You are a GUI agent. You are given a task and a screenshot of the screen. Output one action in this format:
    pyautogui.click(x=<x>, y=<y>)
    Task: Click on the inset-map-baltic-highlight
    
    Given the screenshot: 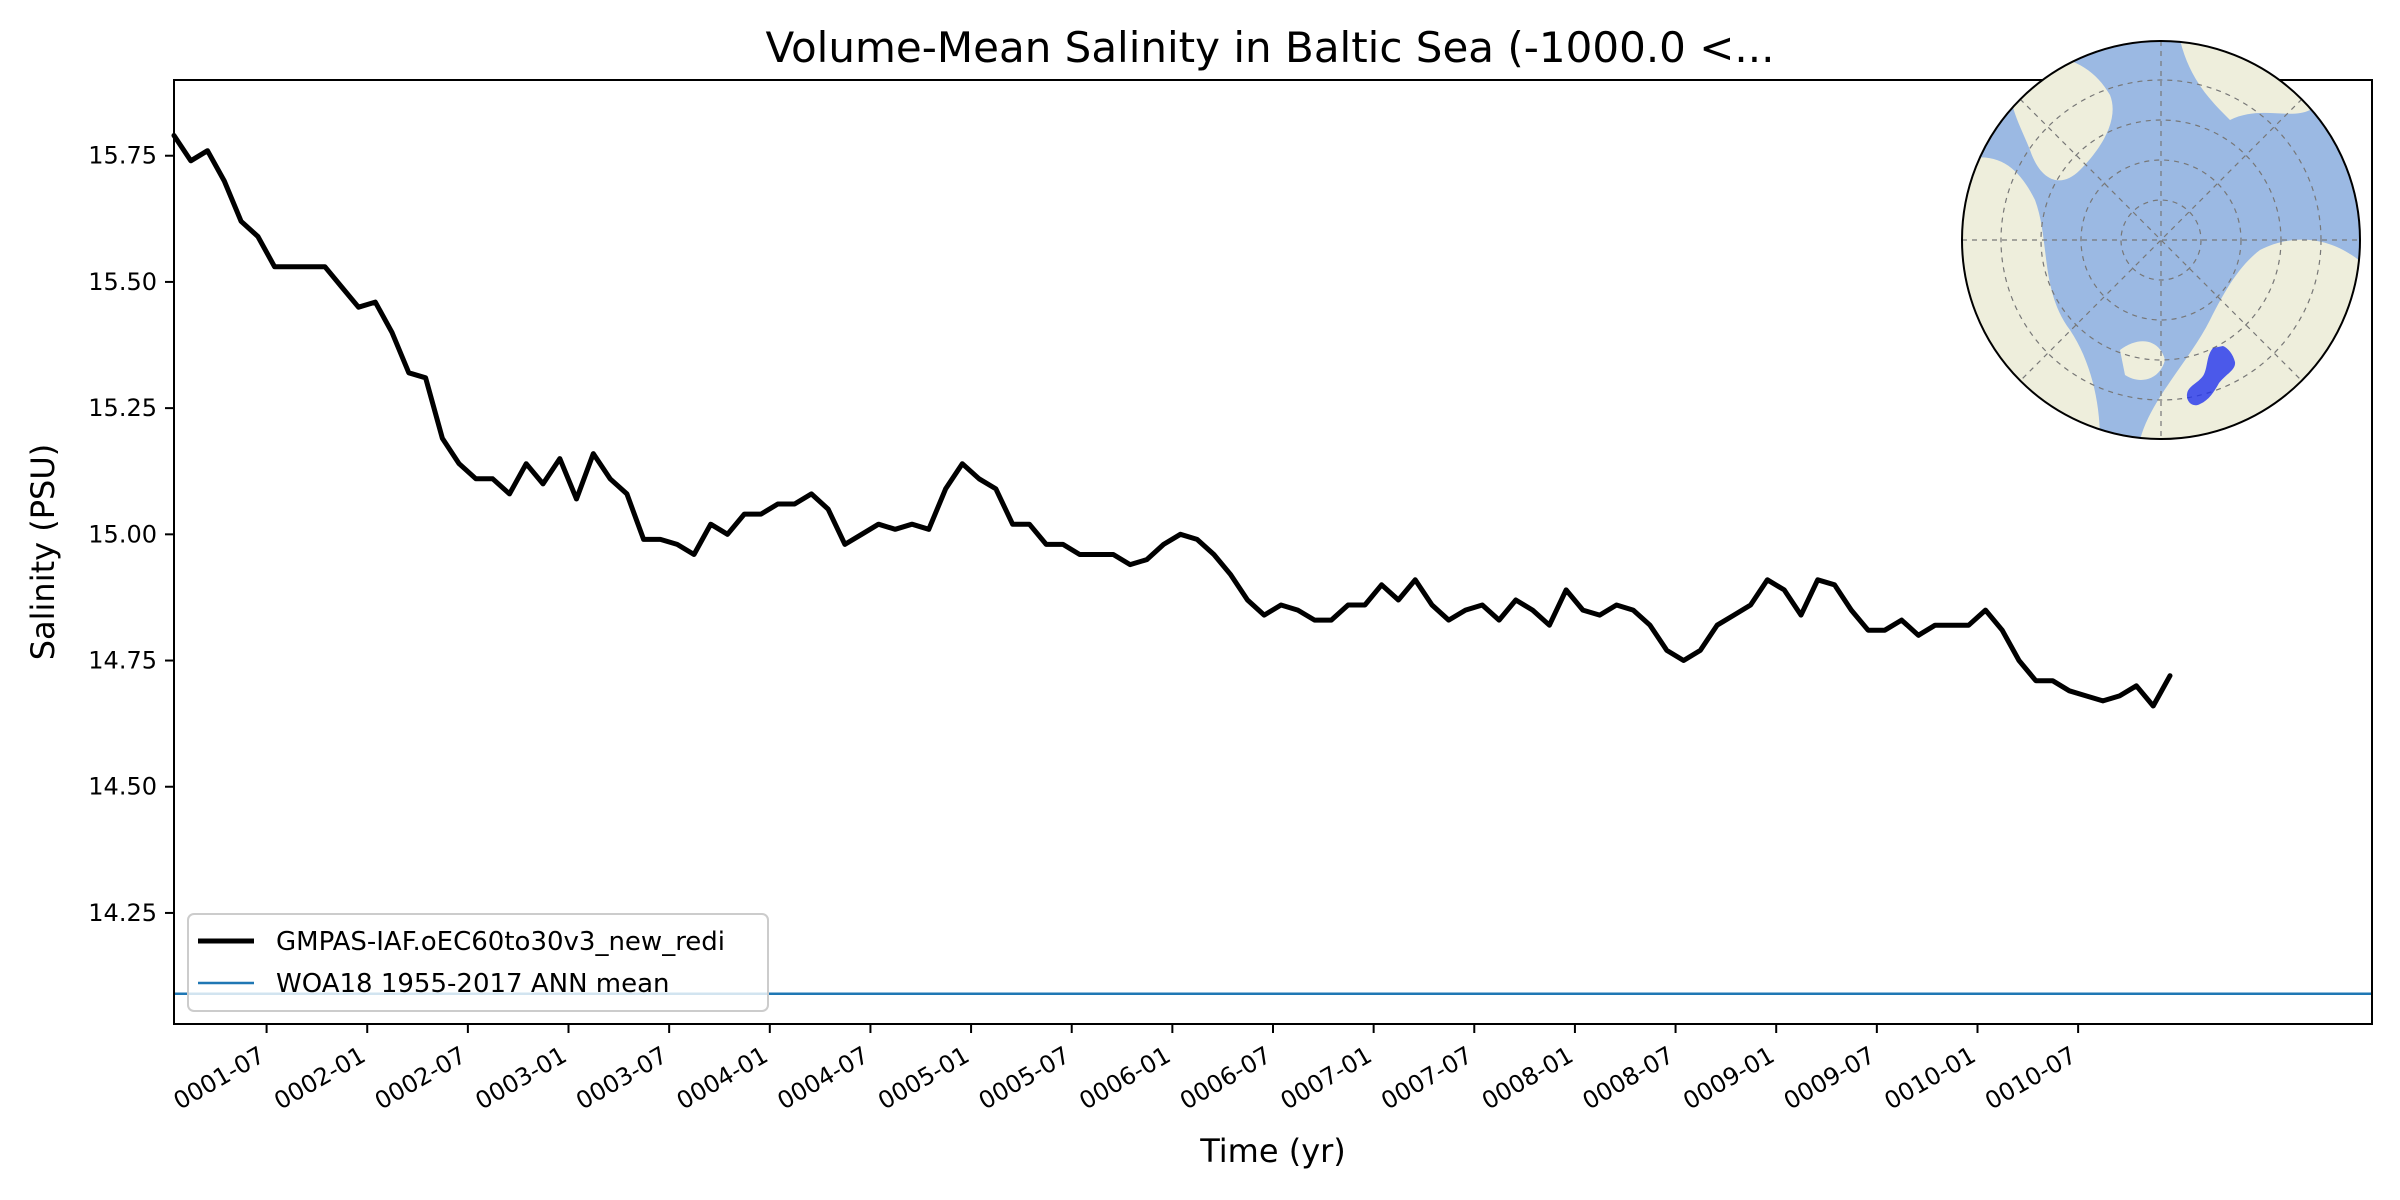 What is the action you would take?
    pyautogui.click(x=2211, y=376)
    